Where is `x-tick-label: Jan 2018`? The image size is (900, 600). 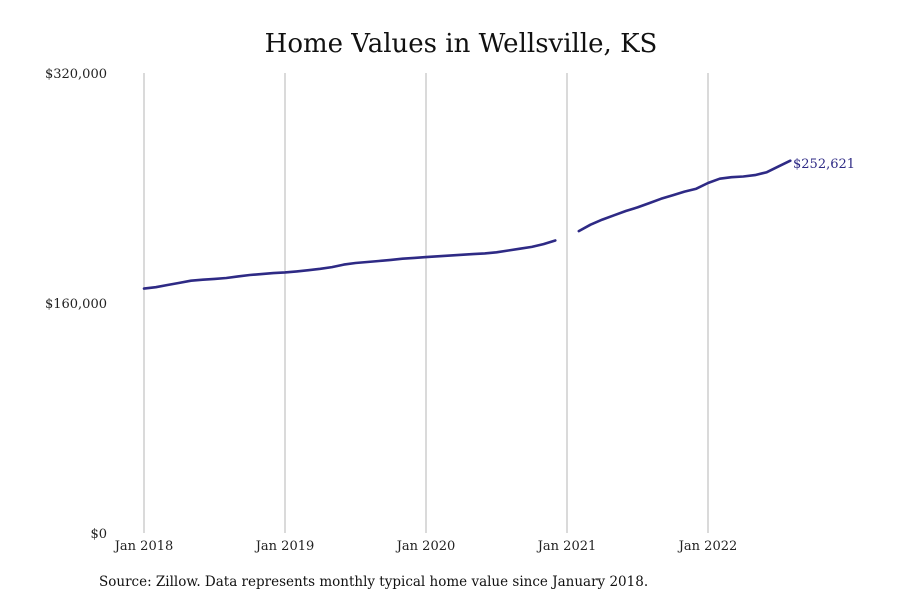
x-tick-label: Jan 2018 is located at coordinates (143, 546).